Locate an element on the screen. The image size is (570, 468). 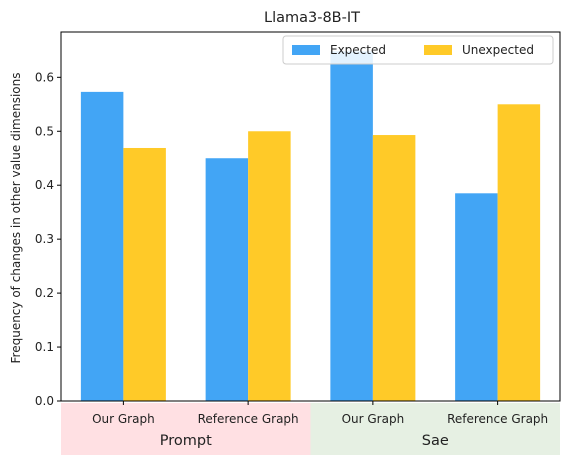
y-tick-label: 0.3 is located at coordinates (44, 239).